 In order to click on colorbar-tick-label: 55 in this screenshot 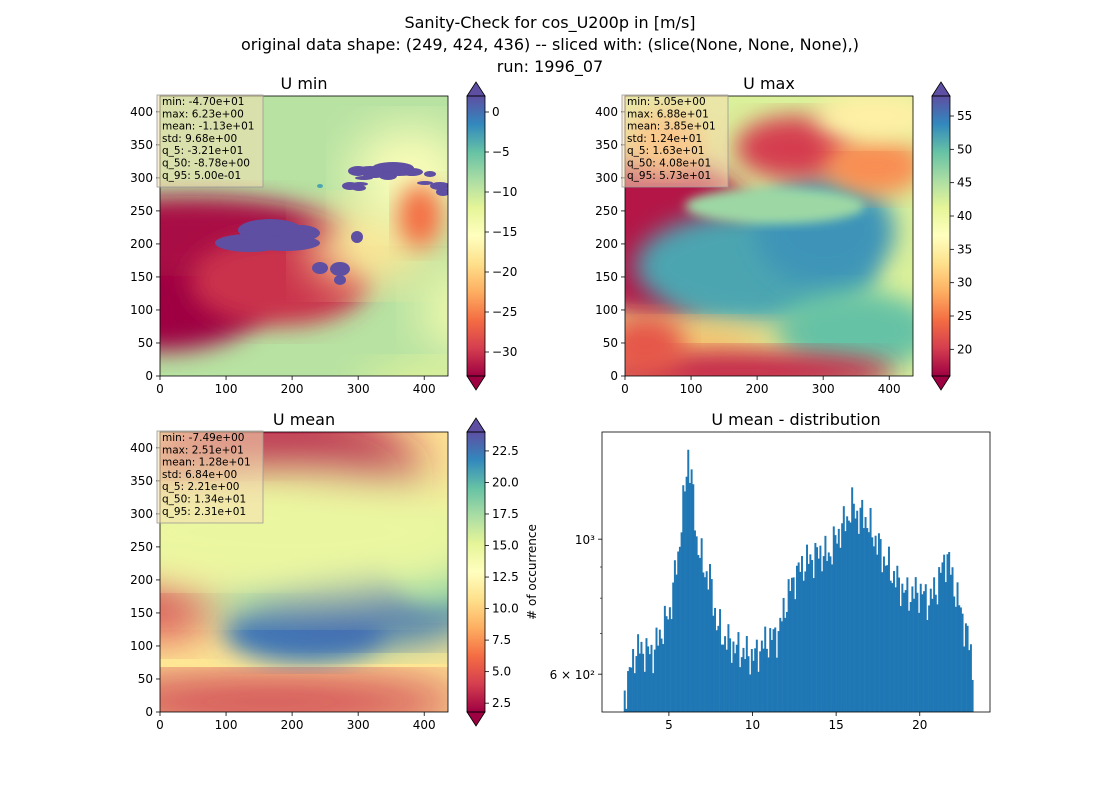, I will do `click(964, 116)`.